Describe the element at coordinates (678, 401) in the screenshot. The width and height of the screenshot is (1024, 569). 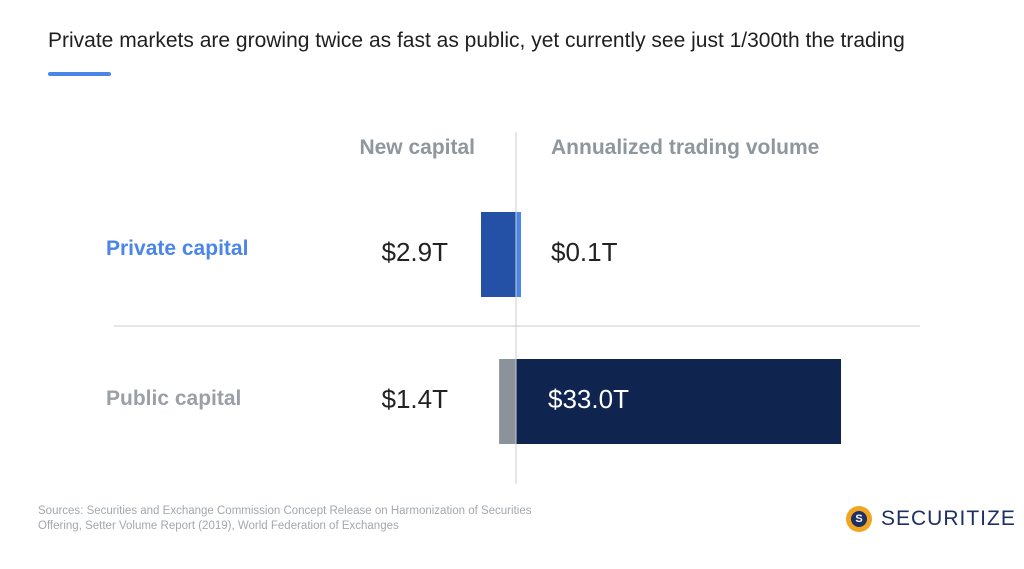
I see `bar-trading-volume-public` at that location.